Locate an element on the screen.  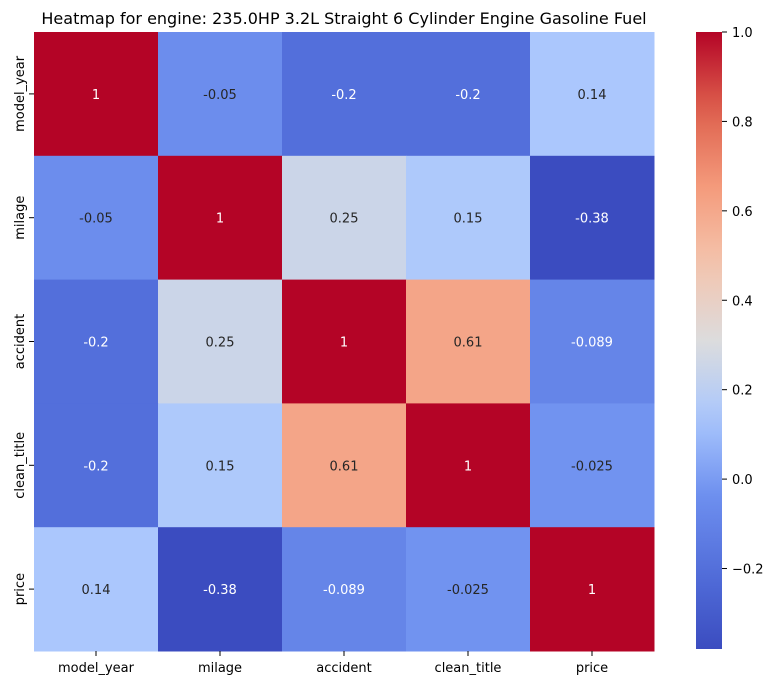
colorbar-tick-label: 0.4 is located at coordinates (742, 301).